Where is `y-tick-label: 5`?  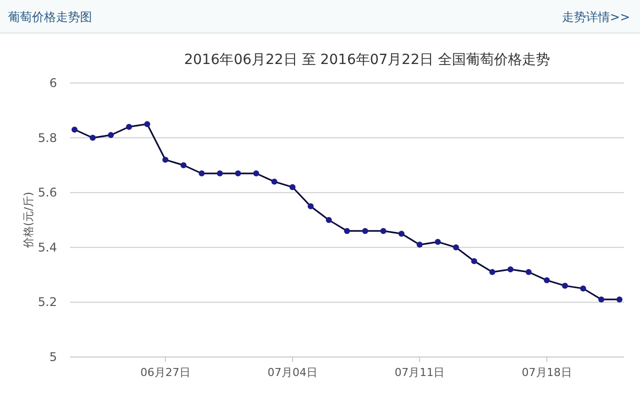
y-tick-label: 5 is located at coordinates (53, 357).